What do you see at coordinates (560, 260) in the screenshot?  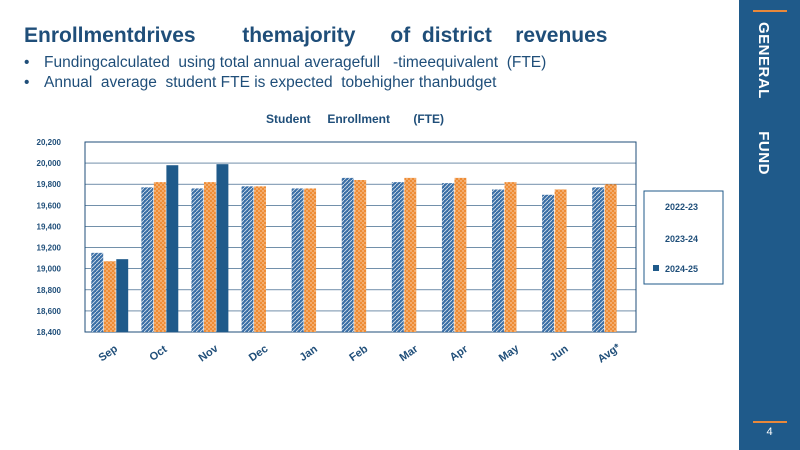 I see `bar-2023-24-Jun` at bounding box center [560, 260].